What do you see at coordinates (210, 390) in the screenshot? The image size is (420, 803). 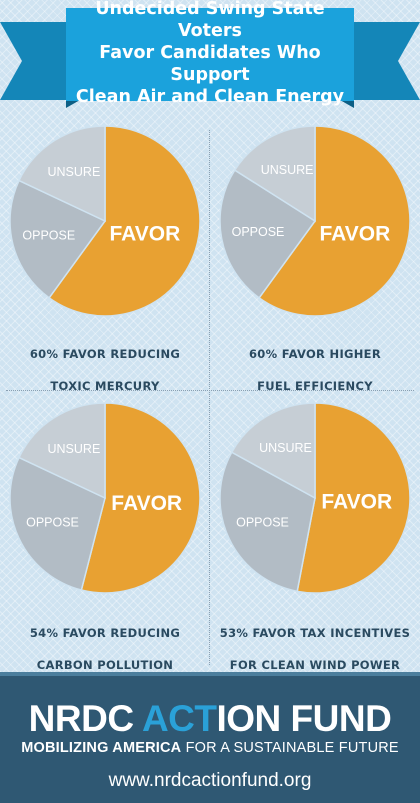 I see `horizontal-divider` at bounding box center [210, 390].